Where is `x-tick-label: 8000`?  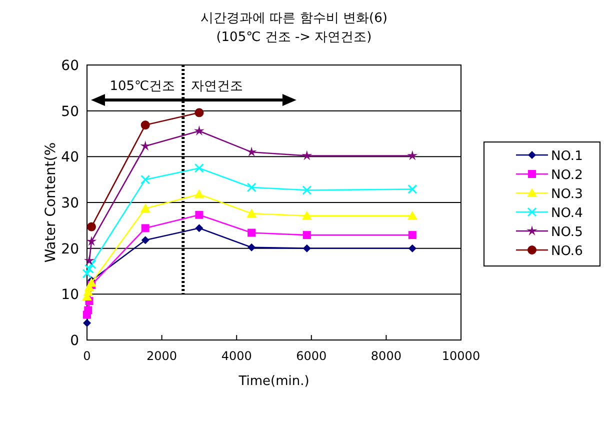
x-tick-label: 8000 is located at coordinates (386, 356).